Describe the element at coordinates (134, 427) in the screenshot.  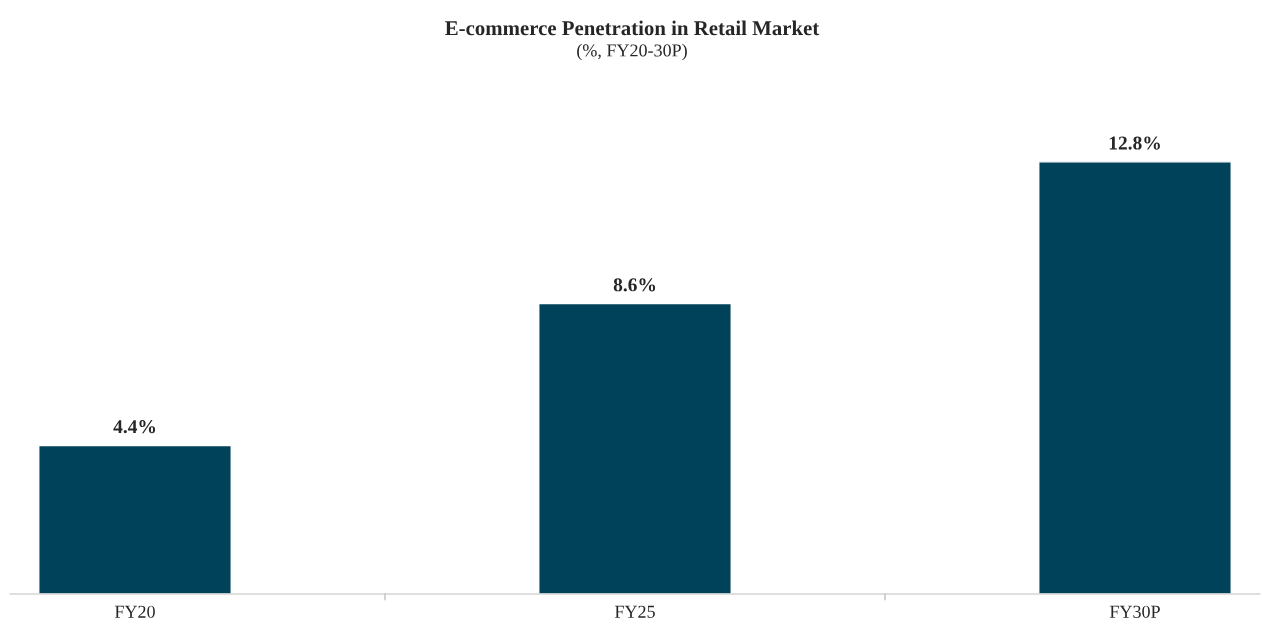
I see `data-label: 4.4%` at that location.